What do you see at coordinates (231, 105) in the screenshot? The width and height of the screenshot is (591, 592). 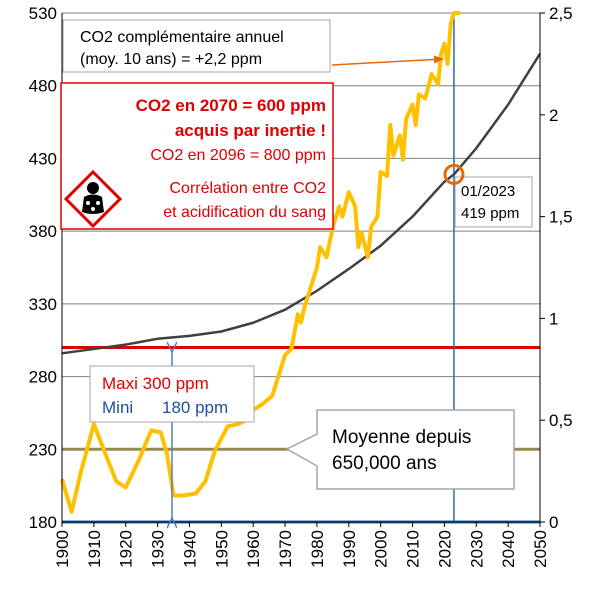 I see `box-2070: CO2 en 2070 = 600 ppm` at bounding box center [231, 105].